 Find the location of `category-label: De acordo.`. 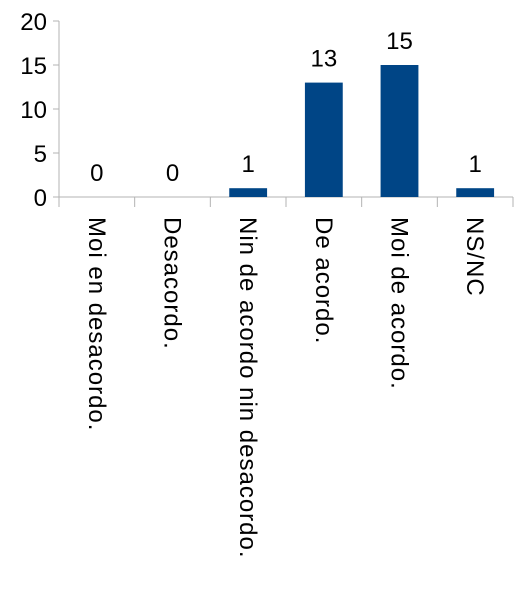

category-label: De acordo. is located at coordinates (323, 280).